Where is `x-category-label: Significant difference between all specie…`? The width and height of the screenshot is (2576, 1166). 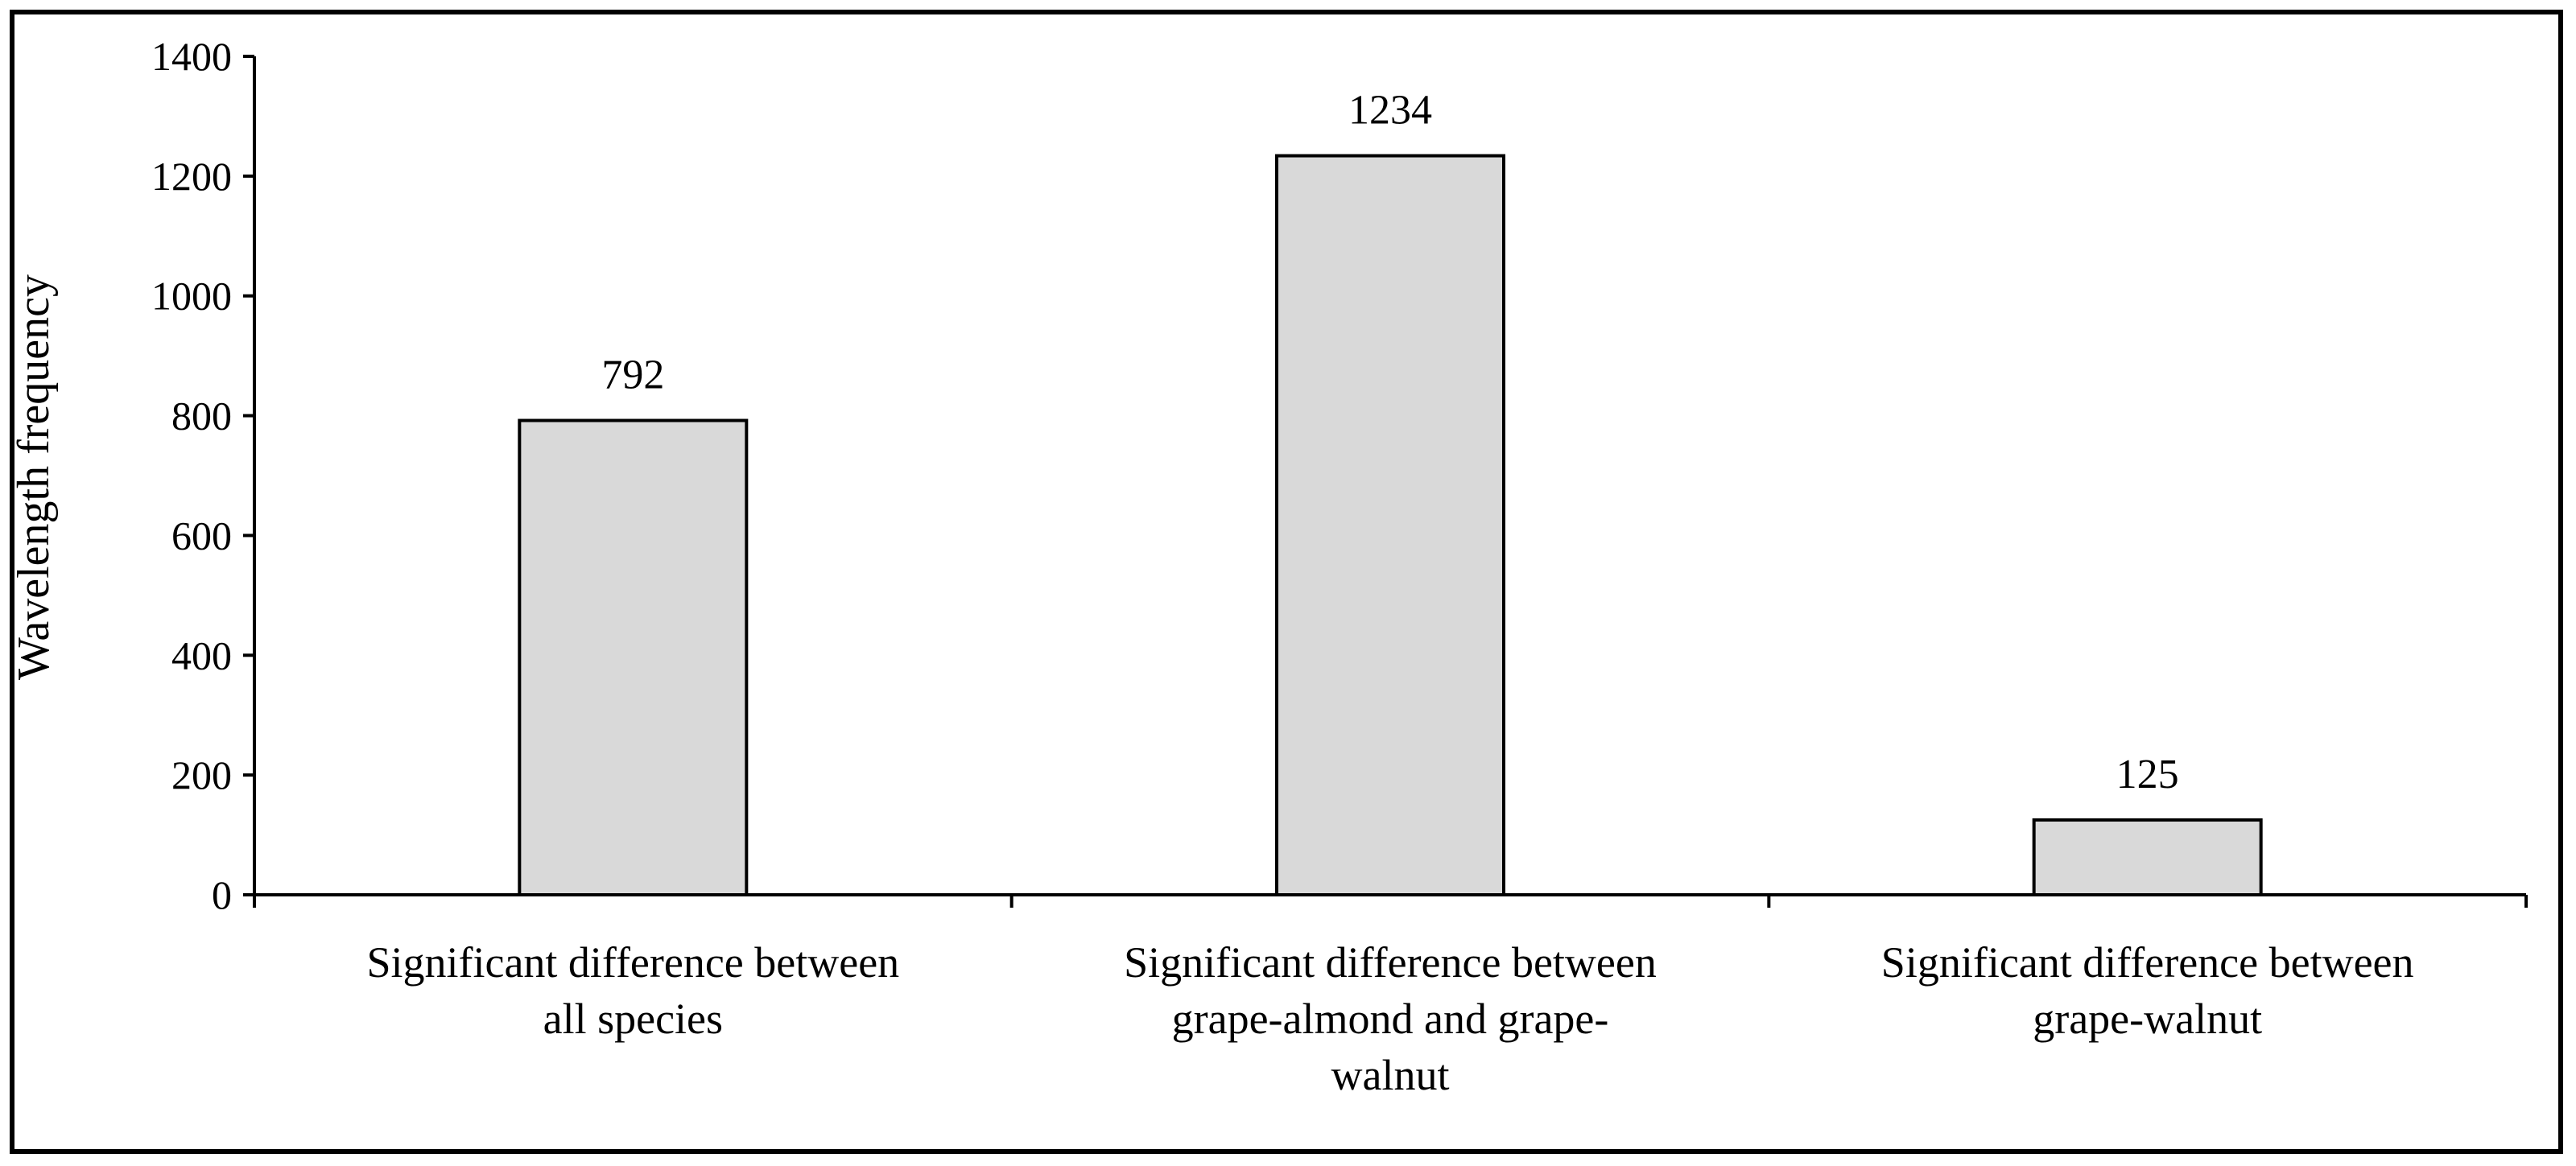 x-category-label: Significant difference between all specie… is located at coordinates (632, 990).